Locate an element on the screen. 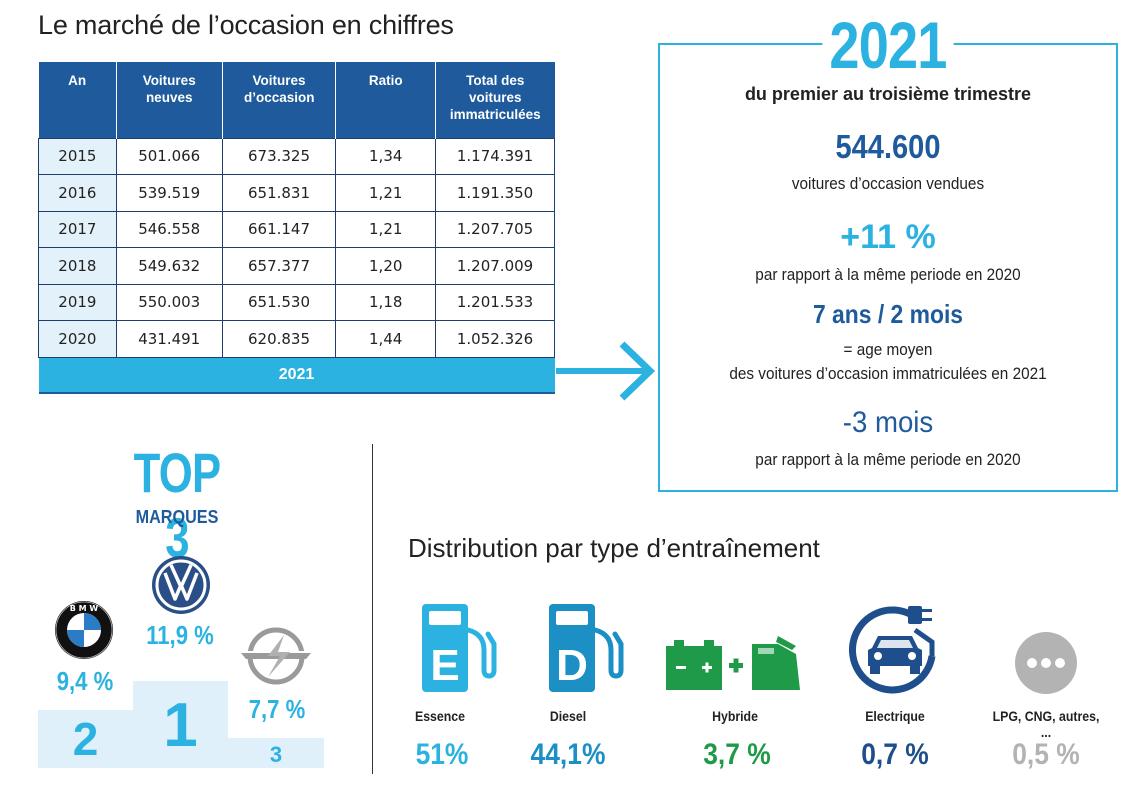 Image resolution: width=1147 pixels, height=803 pixels. podium-rank-2: 2 is located at coordinates (85, 739).